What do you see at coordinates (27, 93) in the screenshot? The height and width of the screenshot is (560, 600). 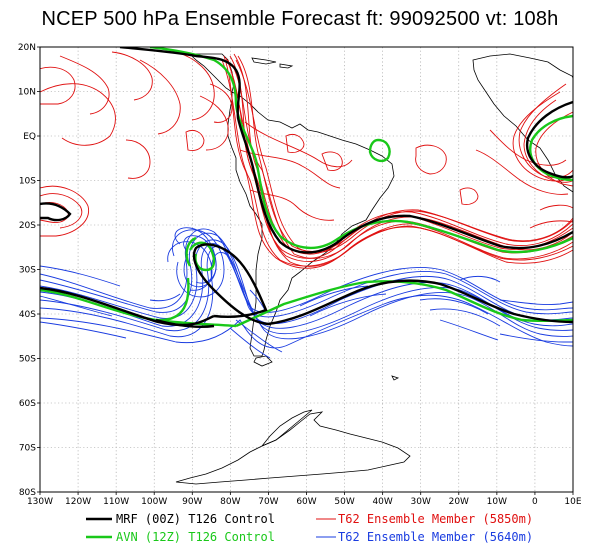 I see `latitude-label: 10N` at bounding box center [27, 93].